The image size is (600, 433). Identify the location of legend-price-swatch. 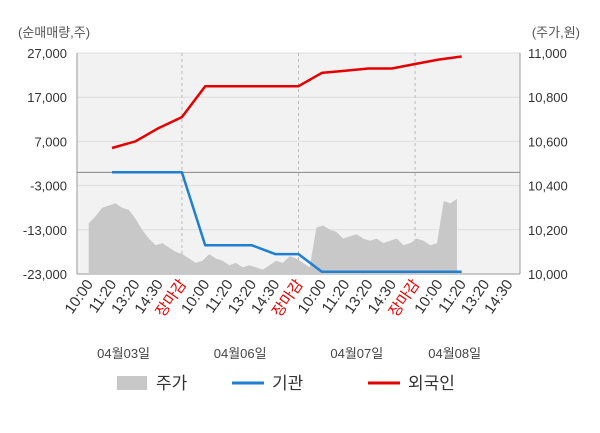
(132, 383).